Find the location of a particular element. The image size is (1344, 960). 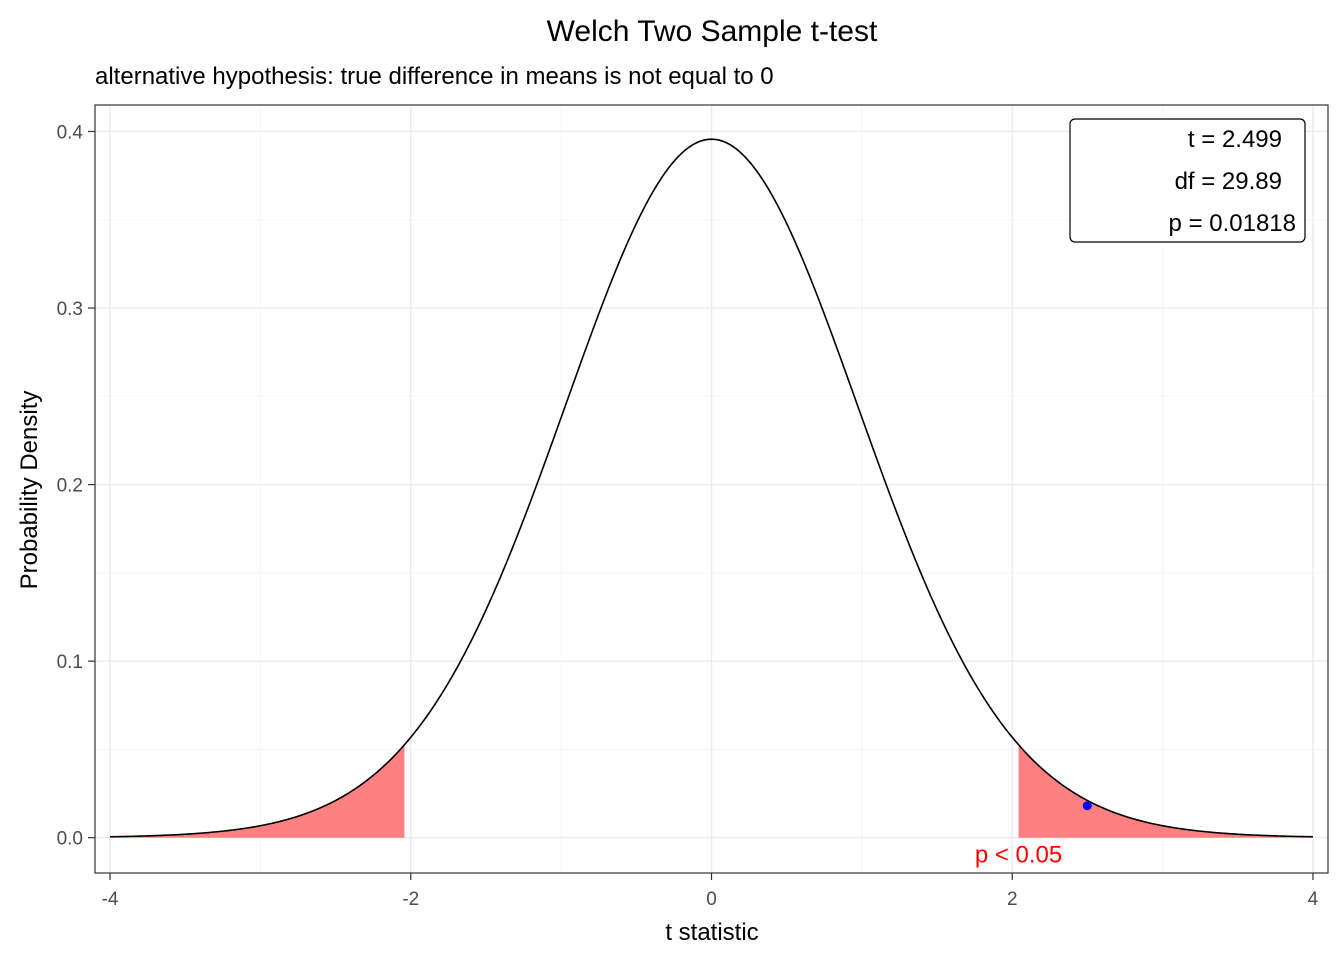

y-tick-label: 0.3 is located at coordinates (70, 309).